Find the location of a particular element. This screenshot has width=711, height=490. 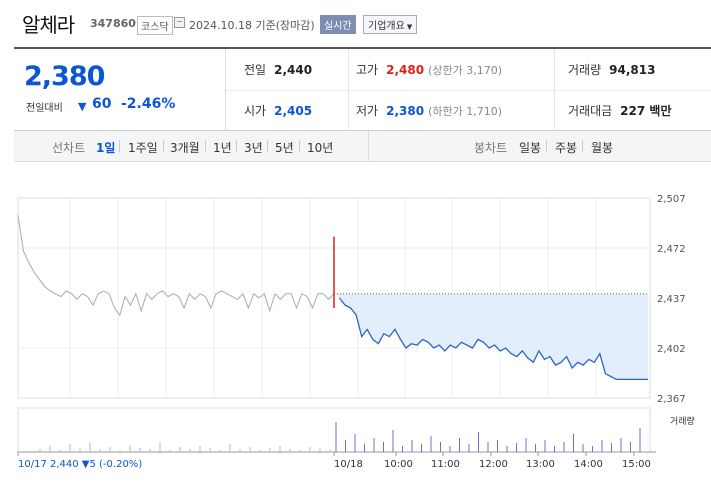

low-price: 저가 2,380 (하한가 1,710) is located at coordinates (429, 110).